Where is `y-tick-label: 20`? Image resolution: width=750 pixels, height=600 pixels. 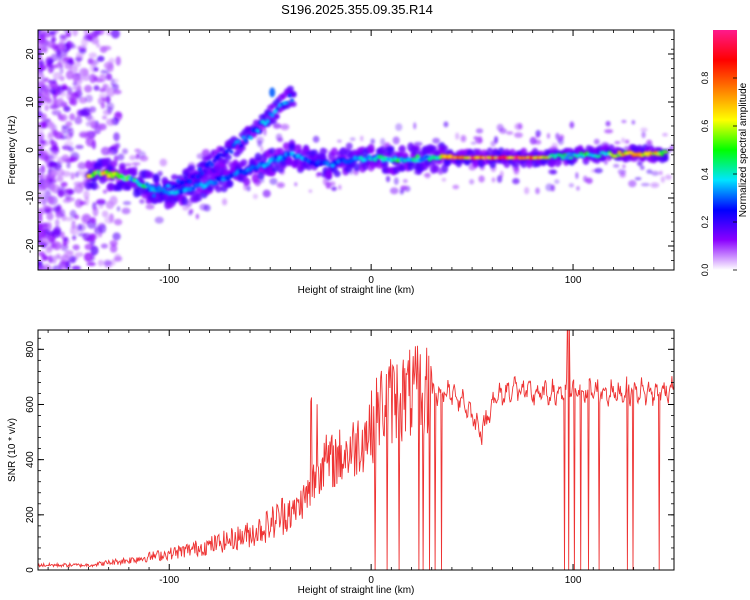
y-tick-label: 20 is located at coordinates (30, 54).